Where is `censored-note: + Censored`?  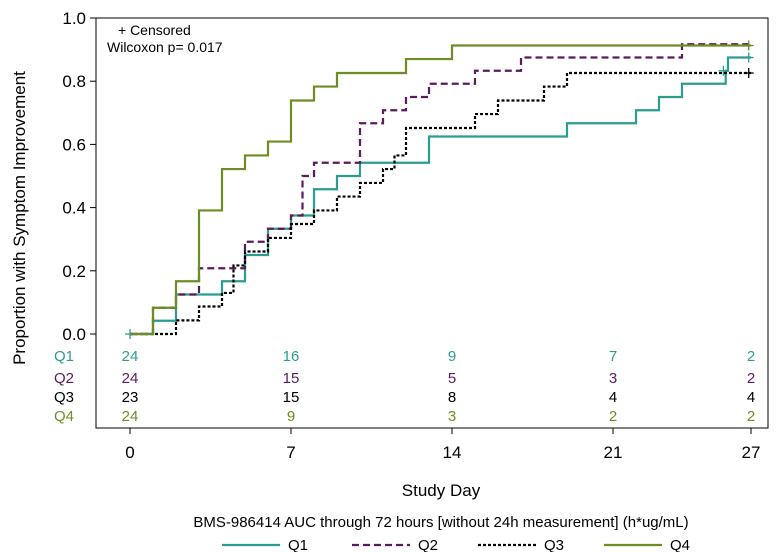 censored-note: + Censored is located at coordinates (154, 30).